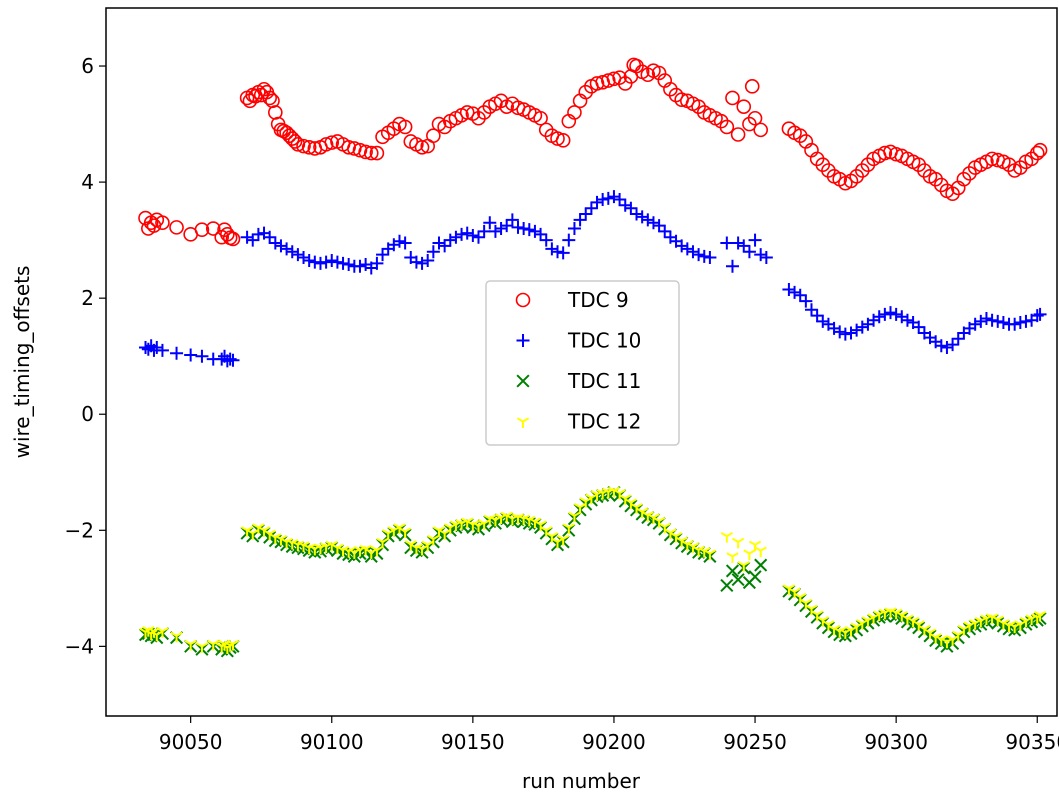 This screenshot has height=798, width=1059. I want to click on legend-label: TDC 10, so click(604, 341).